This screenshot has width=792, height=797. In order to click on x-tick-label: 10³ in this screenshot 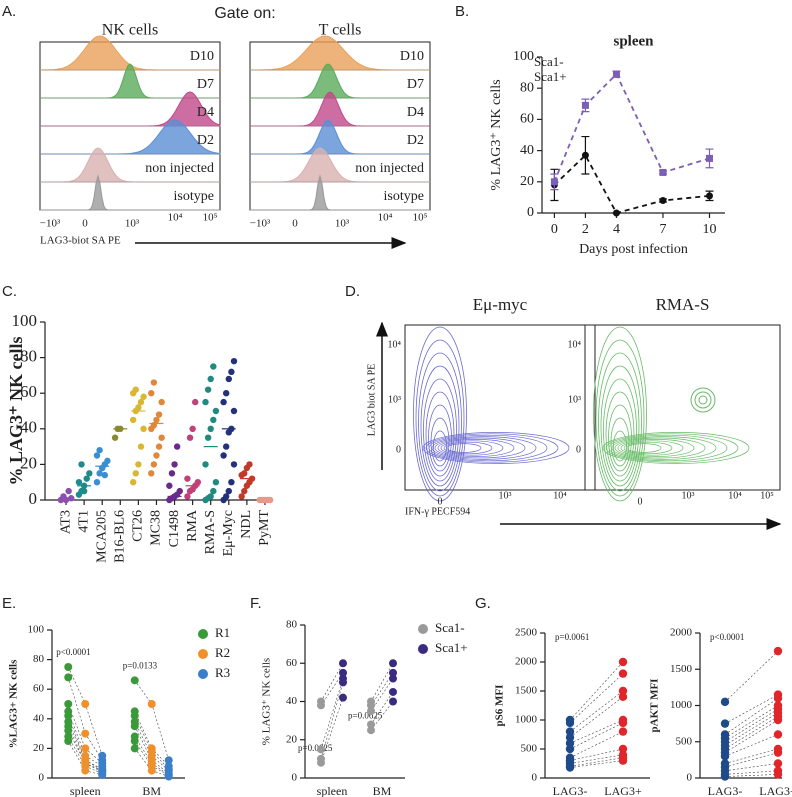, I will do `click(688, 495)`.